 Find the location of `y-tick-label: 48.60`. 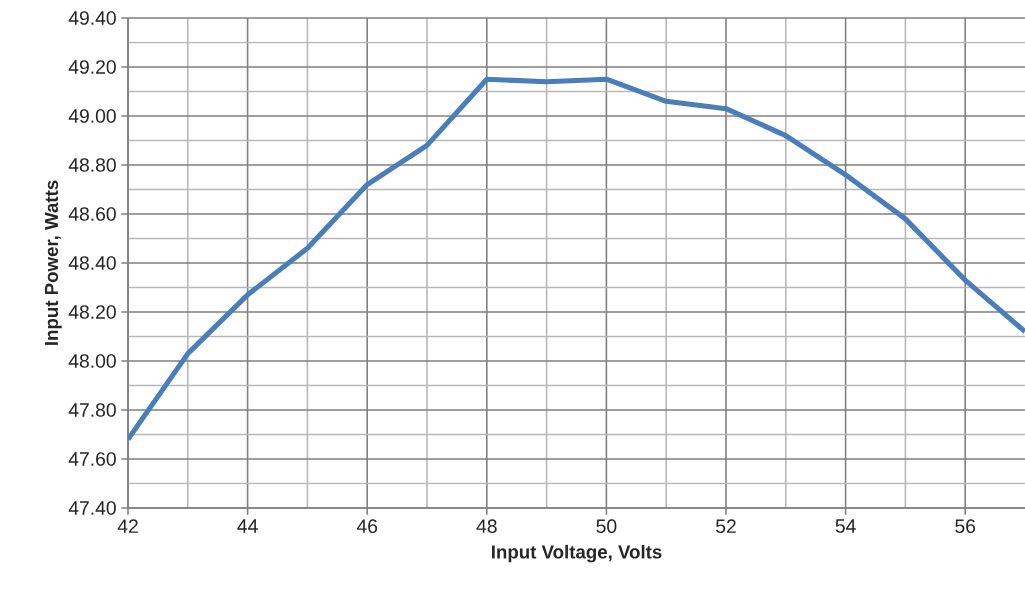

y-tick-label: 48.60 is located at coordinates (92, 214).